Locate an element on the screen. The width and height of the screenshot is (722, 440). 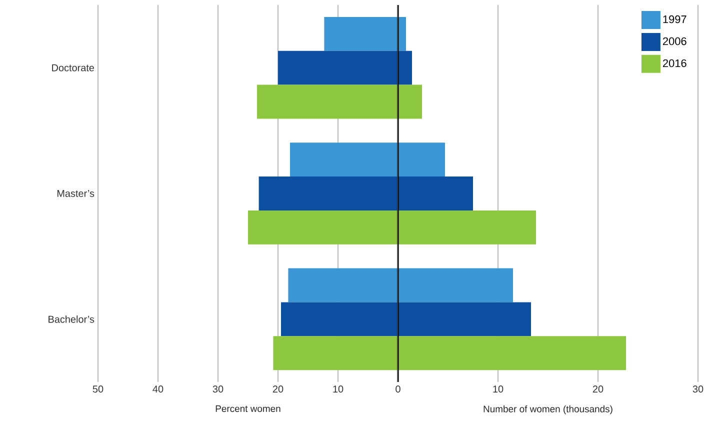
legend-label: 1997 is located at coordinates (674, 19).